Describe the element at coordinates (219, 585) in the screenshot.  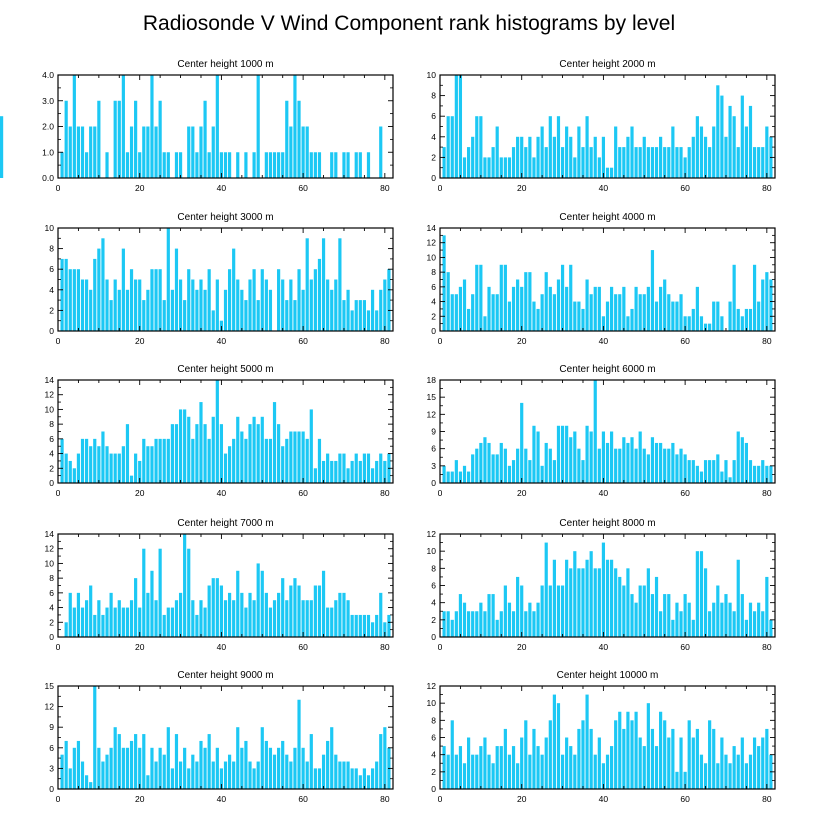
I see `histogram-panel: Center height 7000 m 0 20 40 60 80 0 2 4 6 8 10 12 14` at that location.